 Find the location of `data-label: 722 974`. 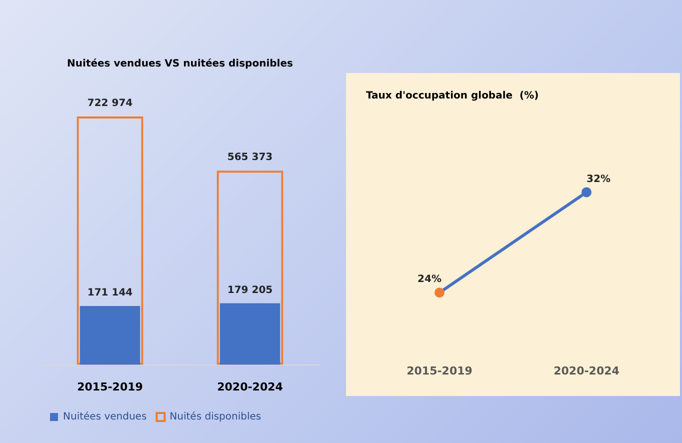

data-label: 722 974 is located at coordinates (110, 104).